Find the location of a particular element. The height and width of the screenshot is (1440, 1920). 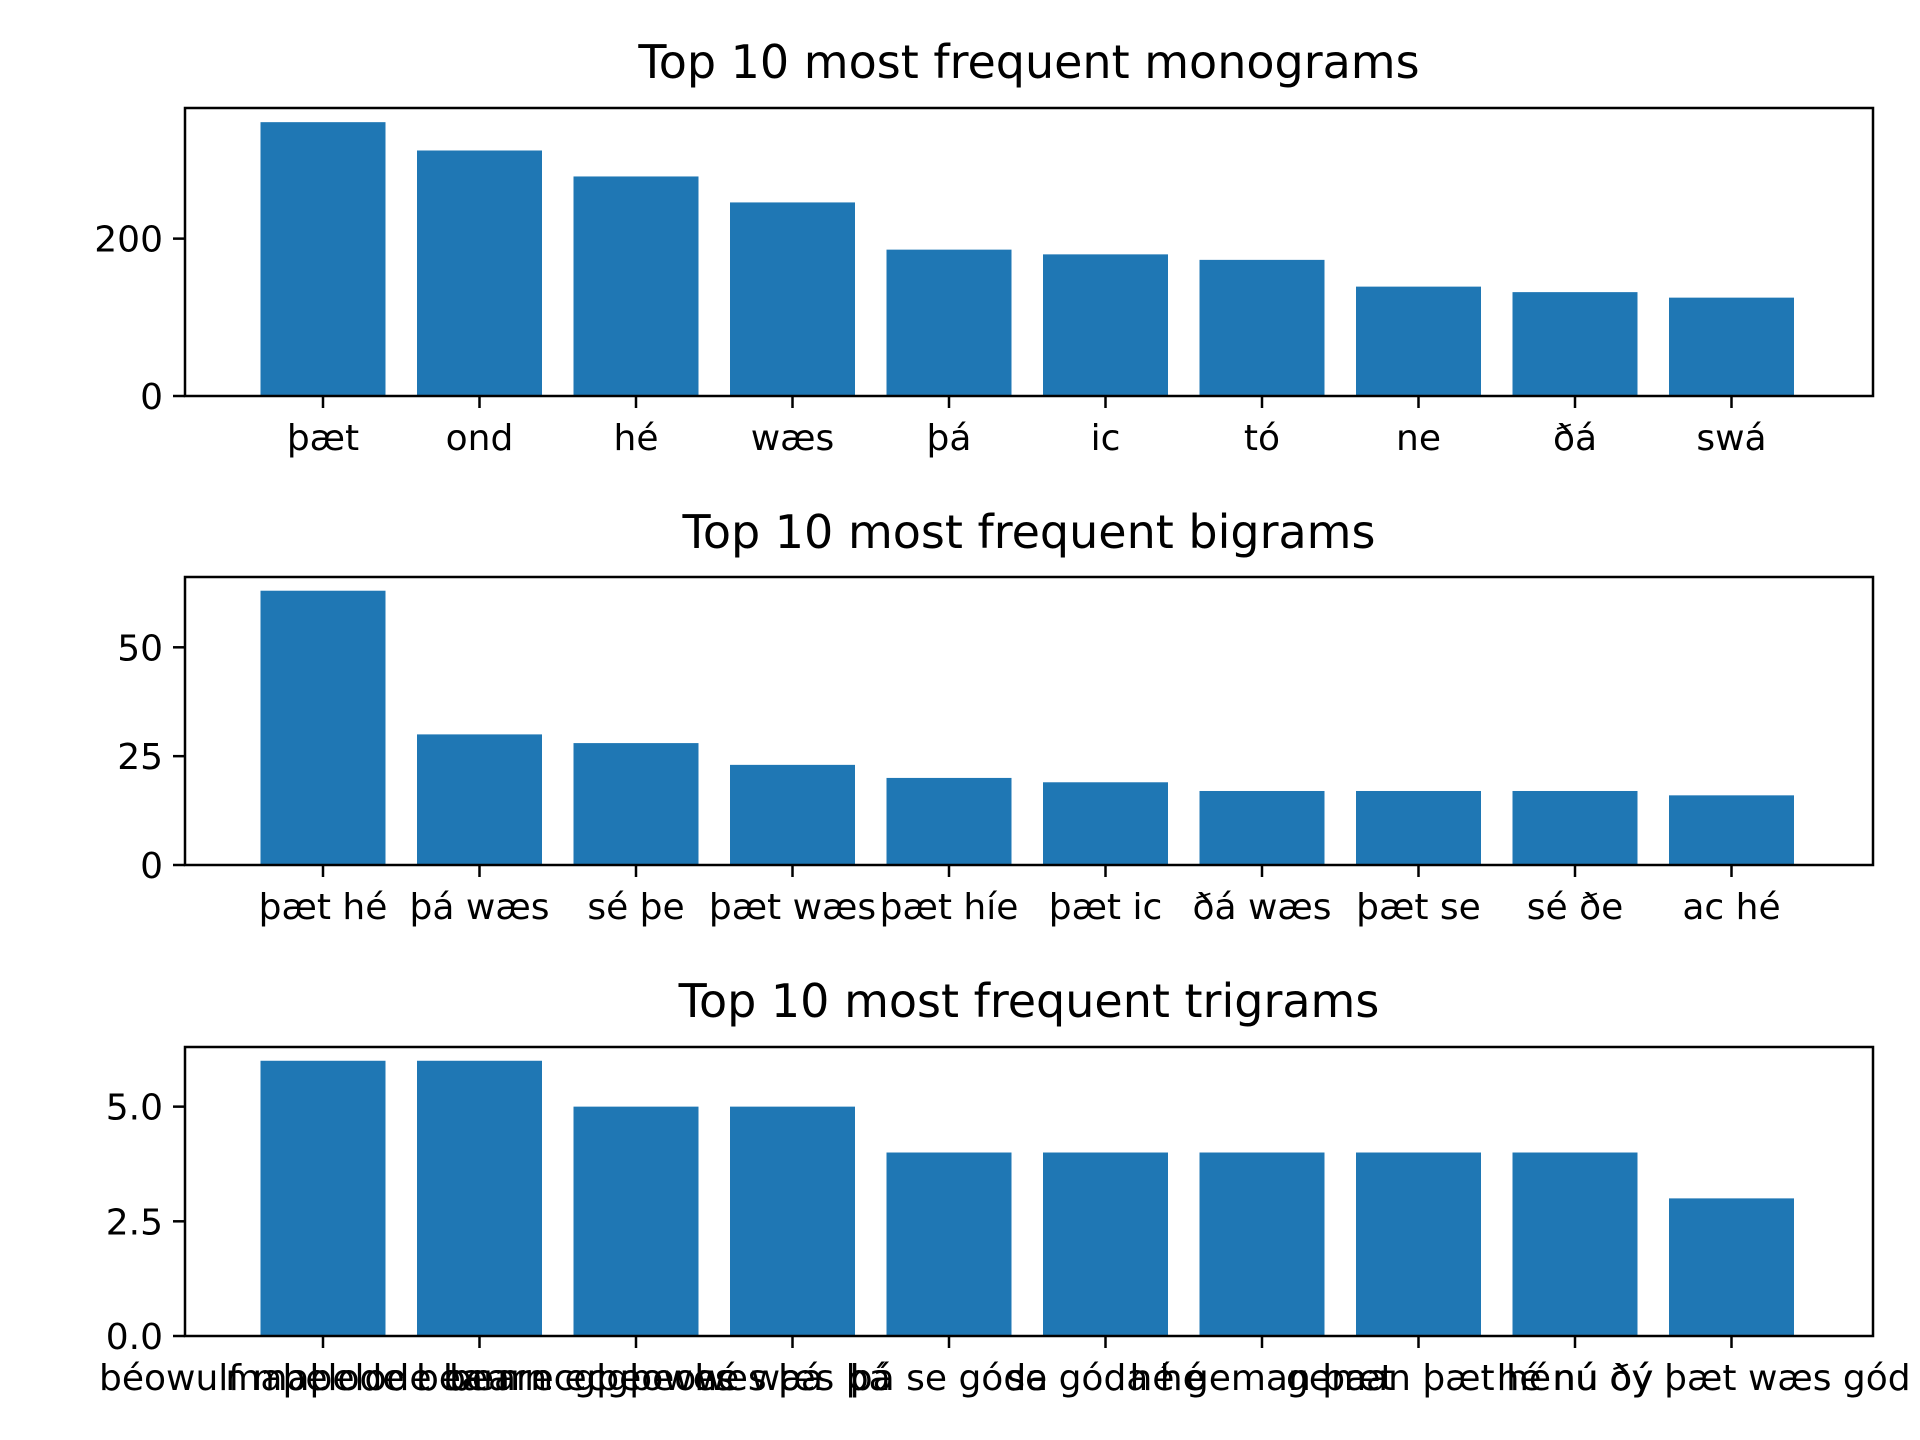

x-tick-label: swá is located at coordinates (1731, 438).